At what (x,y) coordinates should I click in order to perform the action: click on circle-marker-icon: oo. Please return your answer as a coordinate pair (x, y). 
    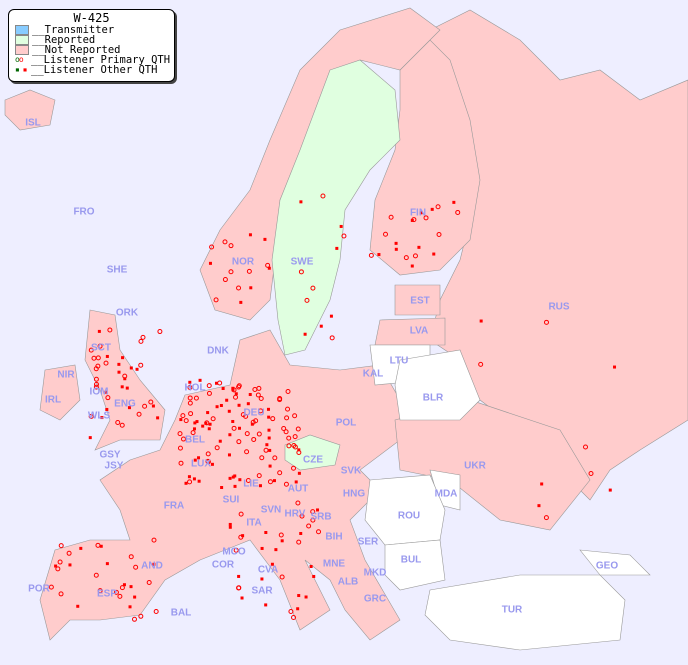
    Looking at the image, I should click on (19, 59).